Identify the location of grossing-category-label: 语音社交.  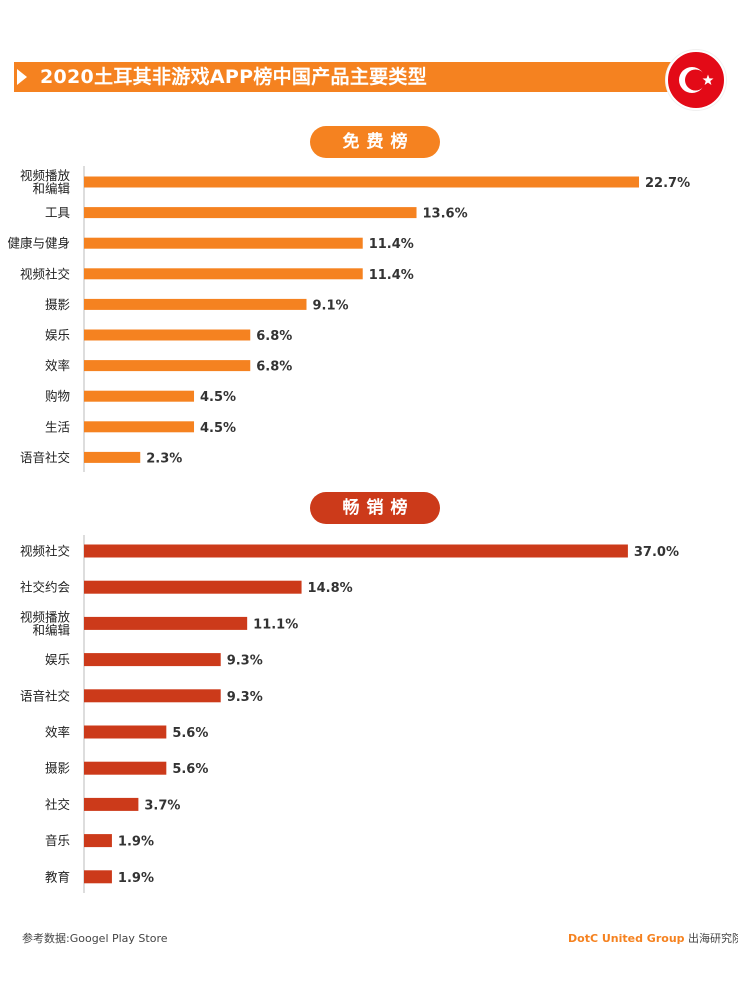
(45, 695).